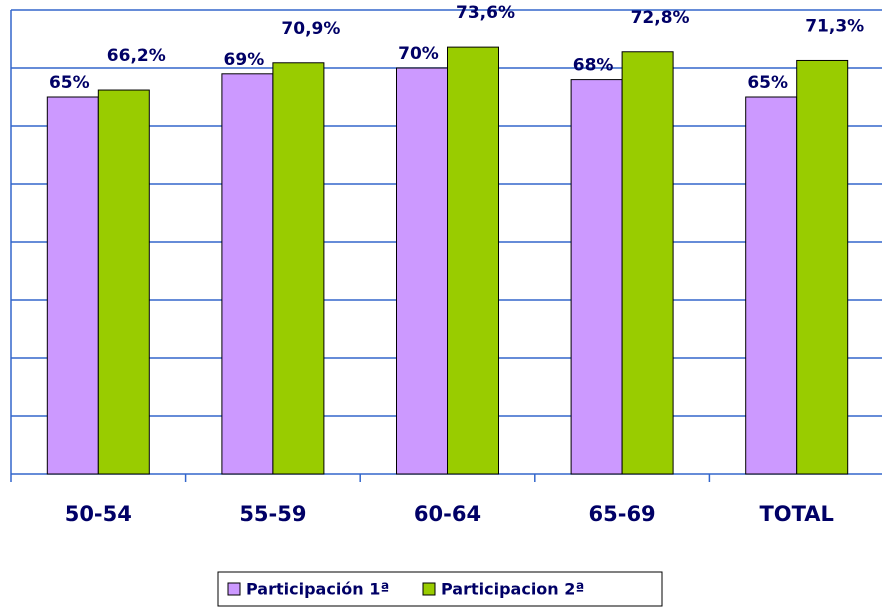 Image resolution: width=882 pixels, height=610 pixels. Describe the element at coordinates (317, 589) in the screenshot. I see `legend-label: Participación 1ª` at that location.